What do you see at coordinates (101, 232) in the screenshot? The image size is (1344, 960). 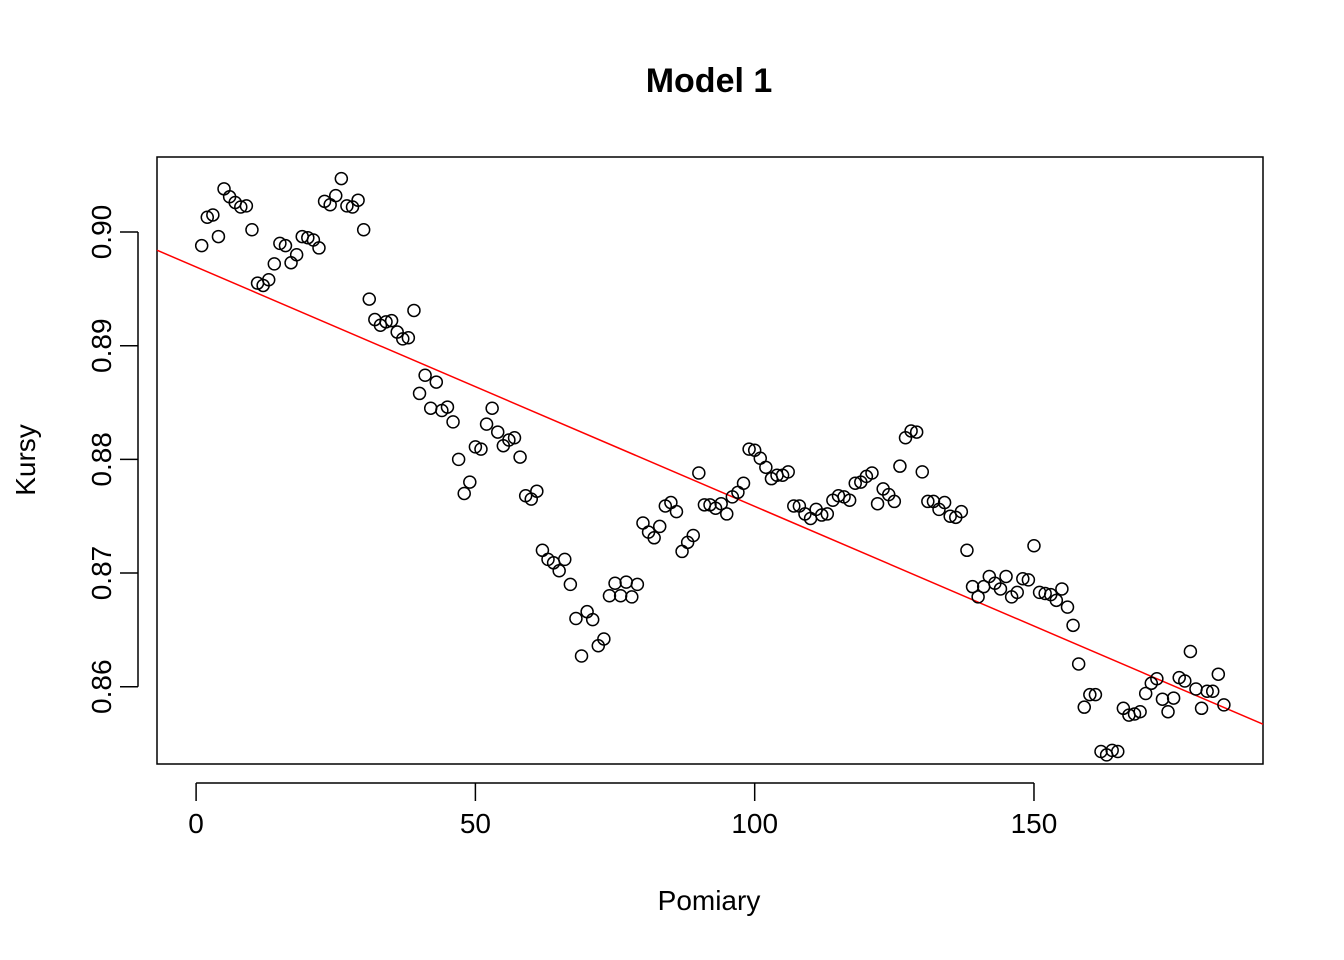 I see `y-tick-label: 0.90` at bounding box center [101, 232].